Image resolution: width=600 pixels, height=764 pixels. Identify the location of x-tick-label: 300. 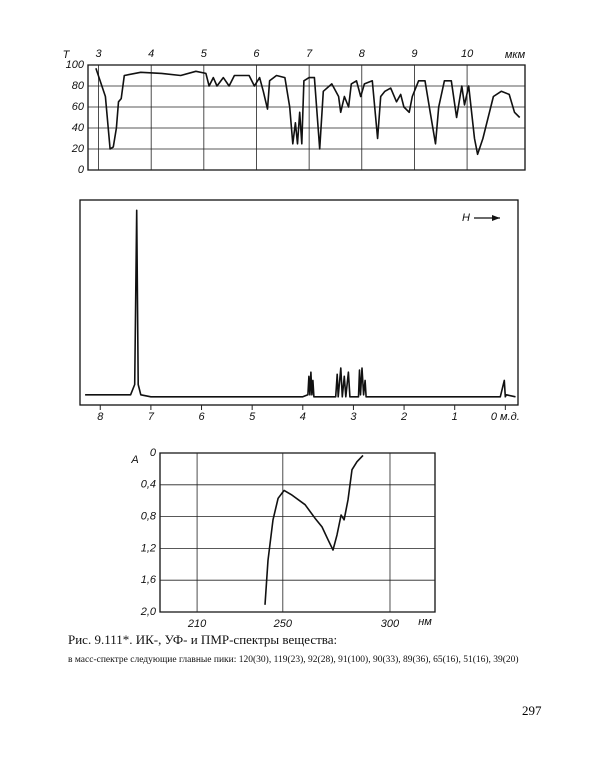
(390, 624).